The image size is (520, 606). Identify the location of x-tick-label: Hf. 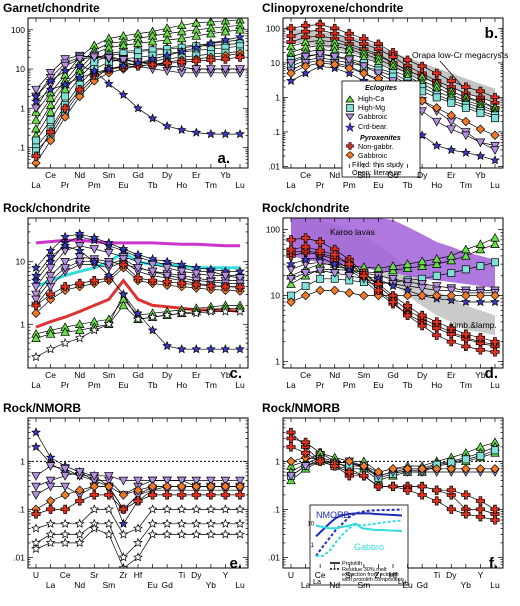
(138, 575).